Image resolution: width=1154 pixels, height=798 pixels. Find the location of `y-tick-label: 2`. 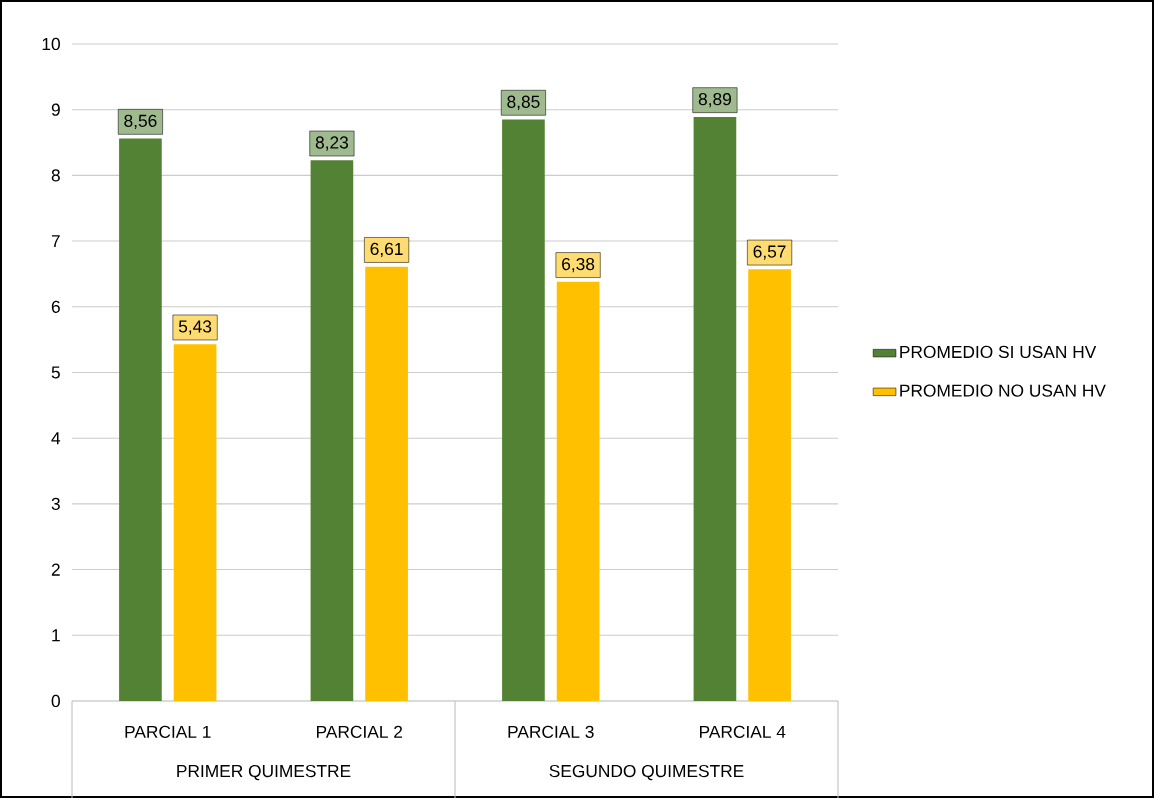

y-tick-label: 2 is located at coordinates (55, 569).